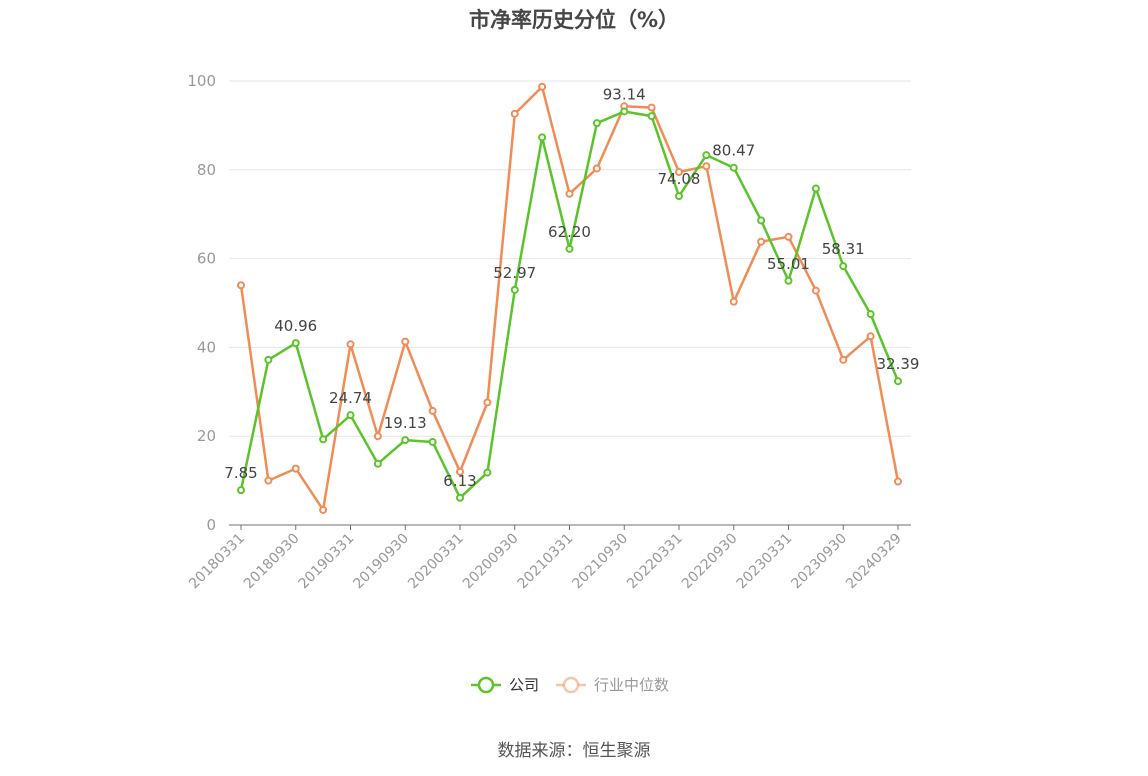 This screenshot has width=1148, height=776. I want to click on data-label: 32.39, so click(898, 364).